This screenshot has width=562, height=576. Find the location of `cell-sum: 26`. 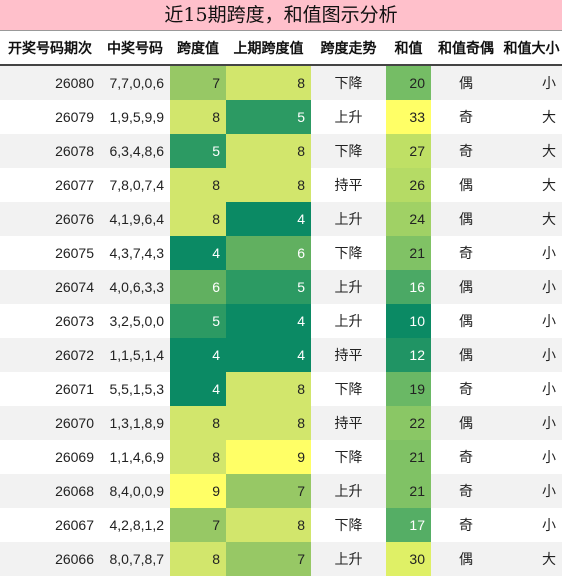

cell-sum: 26 is located at coordinates (408, 185).